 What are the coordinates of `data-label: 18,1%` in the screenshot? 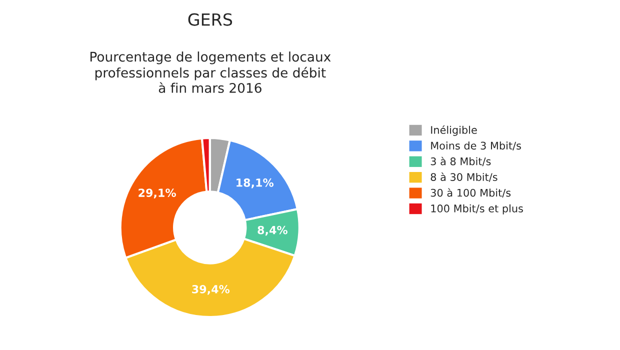 It's located at (255, 183).